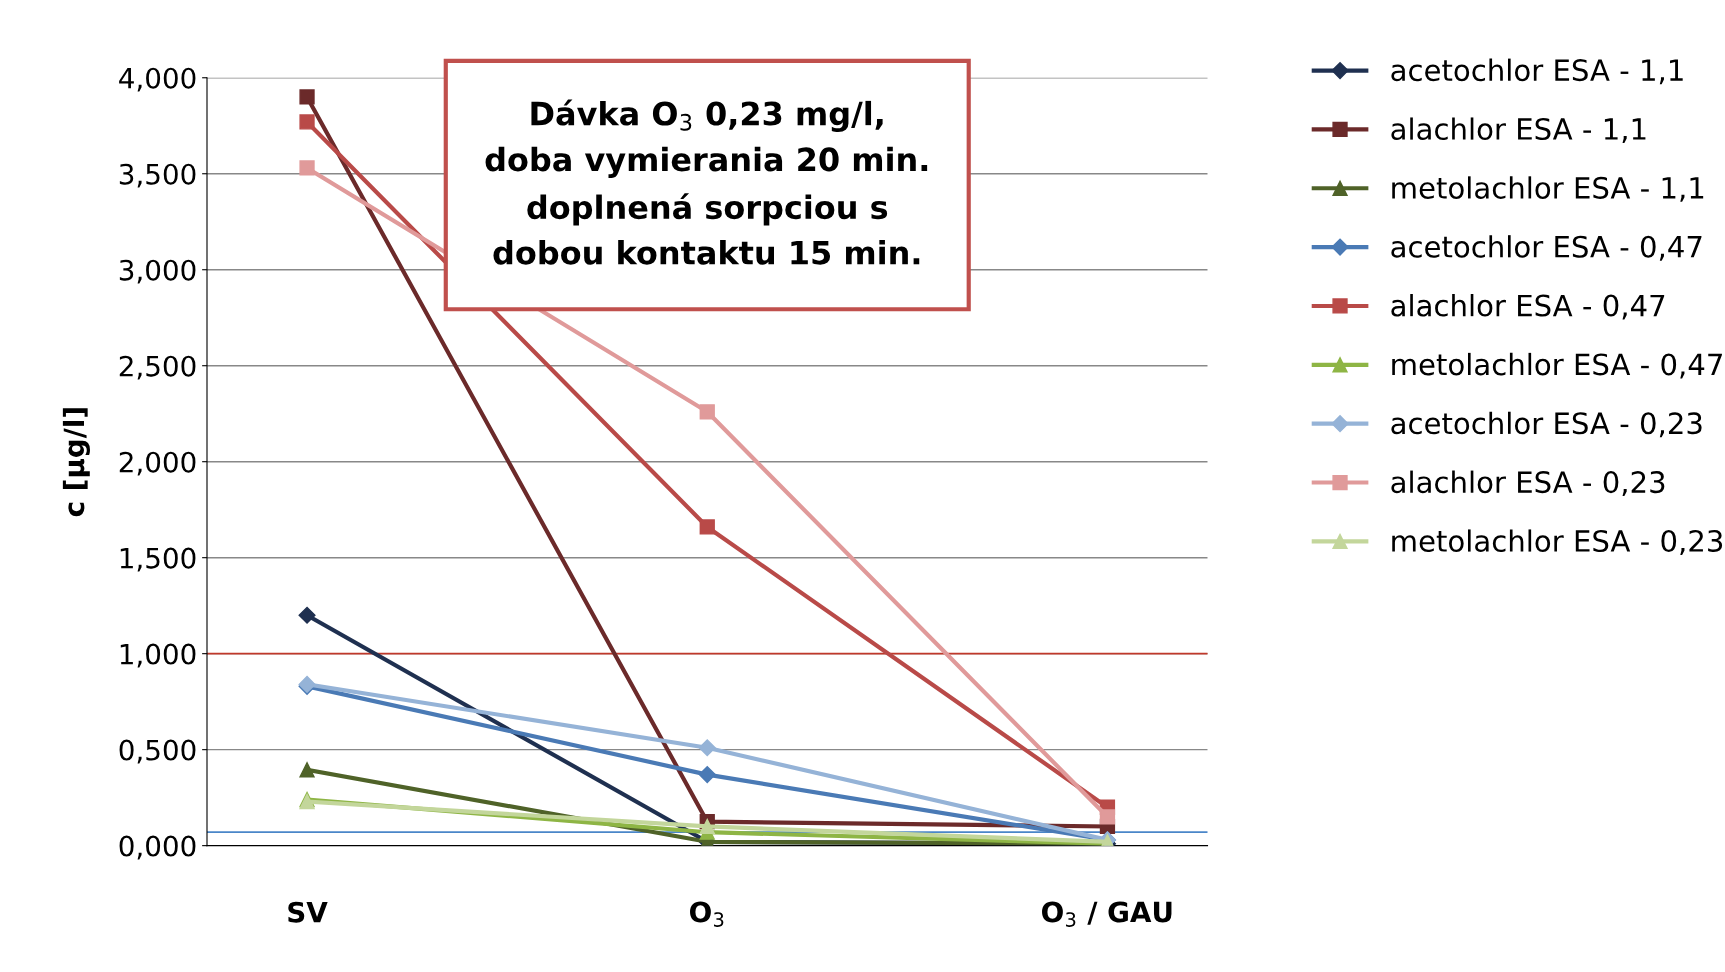  Describe the element at coordinates (706, 182) in the screenshot. I see `annotation: Dávka O$_{3}$ 0,23 mg/l, doba vymierania 20 min. doplnená sorpciou s dobou kontaktu 15 min.` at that location.